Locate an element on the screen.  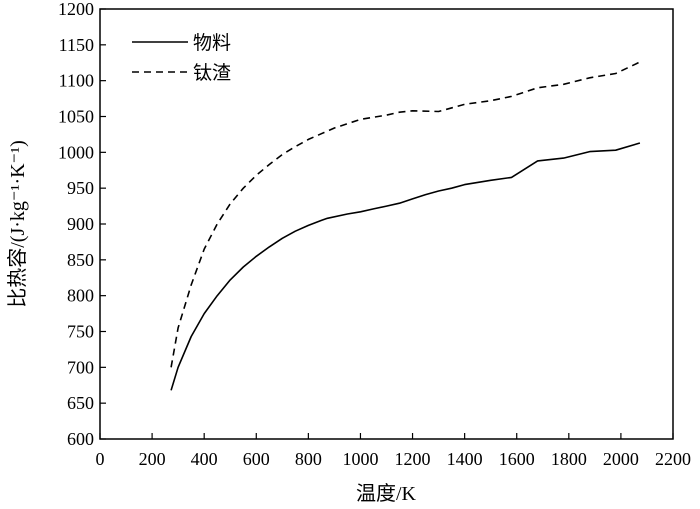
y-tick-label: 950 is located at coordinates (80, 188).